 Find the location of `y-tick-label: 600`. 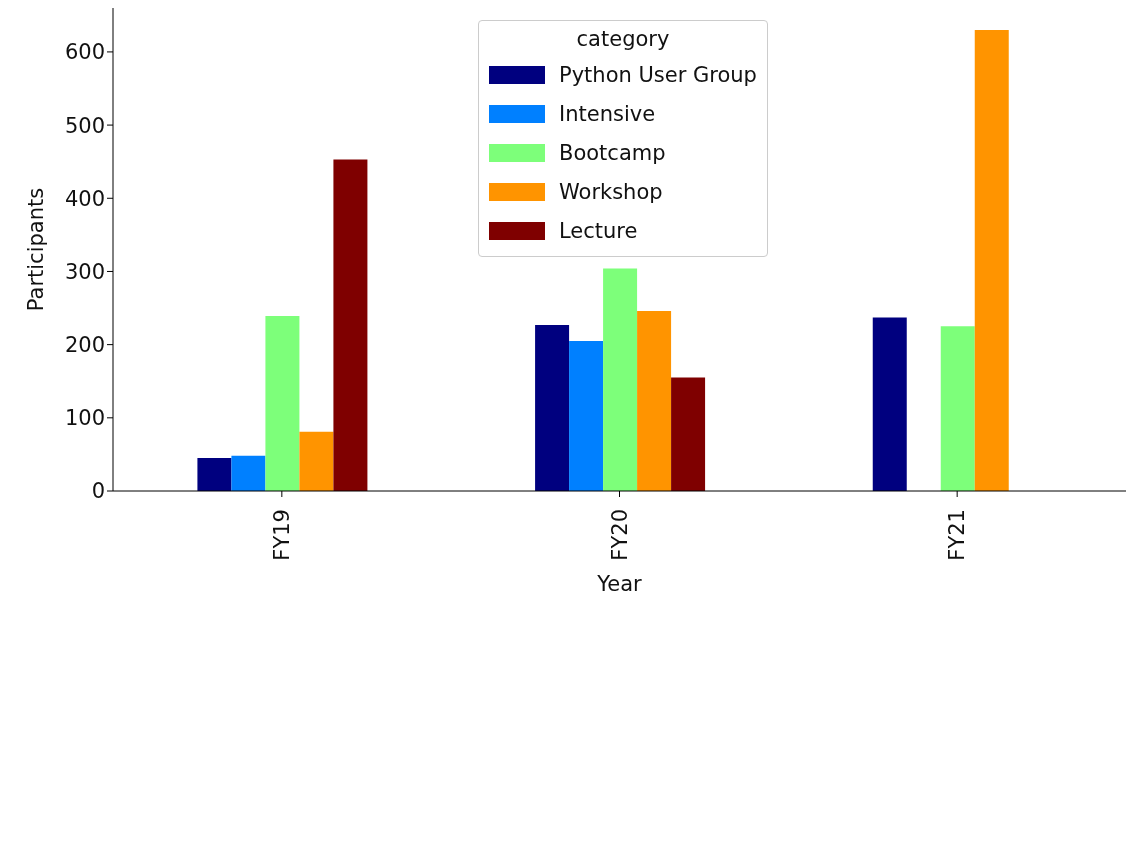

y-tick-label: 600 is located at coordinates (84, 52).